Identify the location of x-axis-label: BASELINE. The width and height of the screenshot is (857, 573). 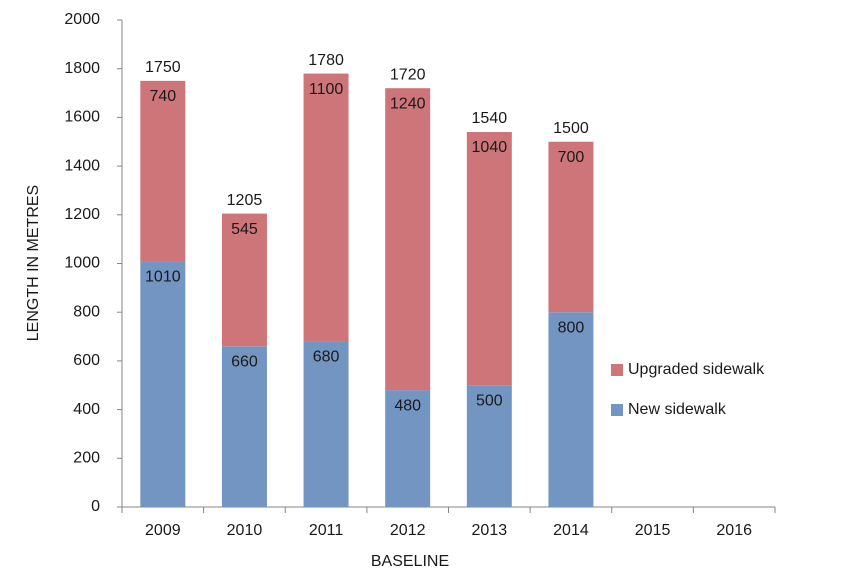
(410, 561).